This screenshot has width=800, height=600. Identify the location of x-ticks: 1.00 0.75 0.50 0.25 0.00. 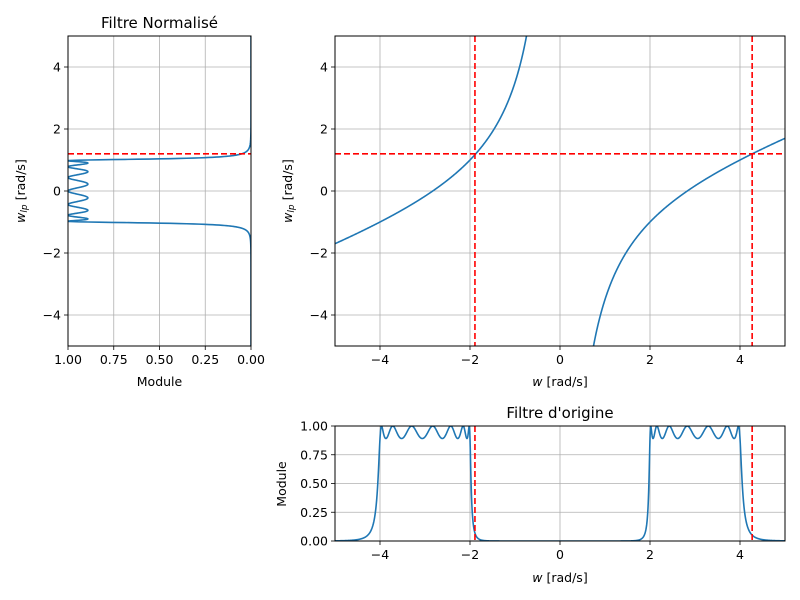
(159, 356).